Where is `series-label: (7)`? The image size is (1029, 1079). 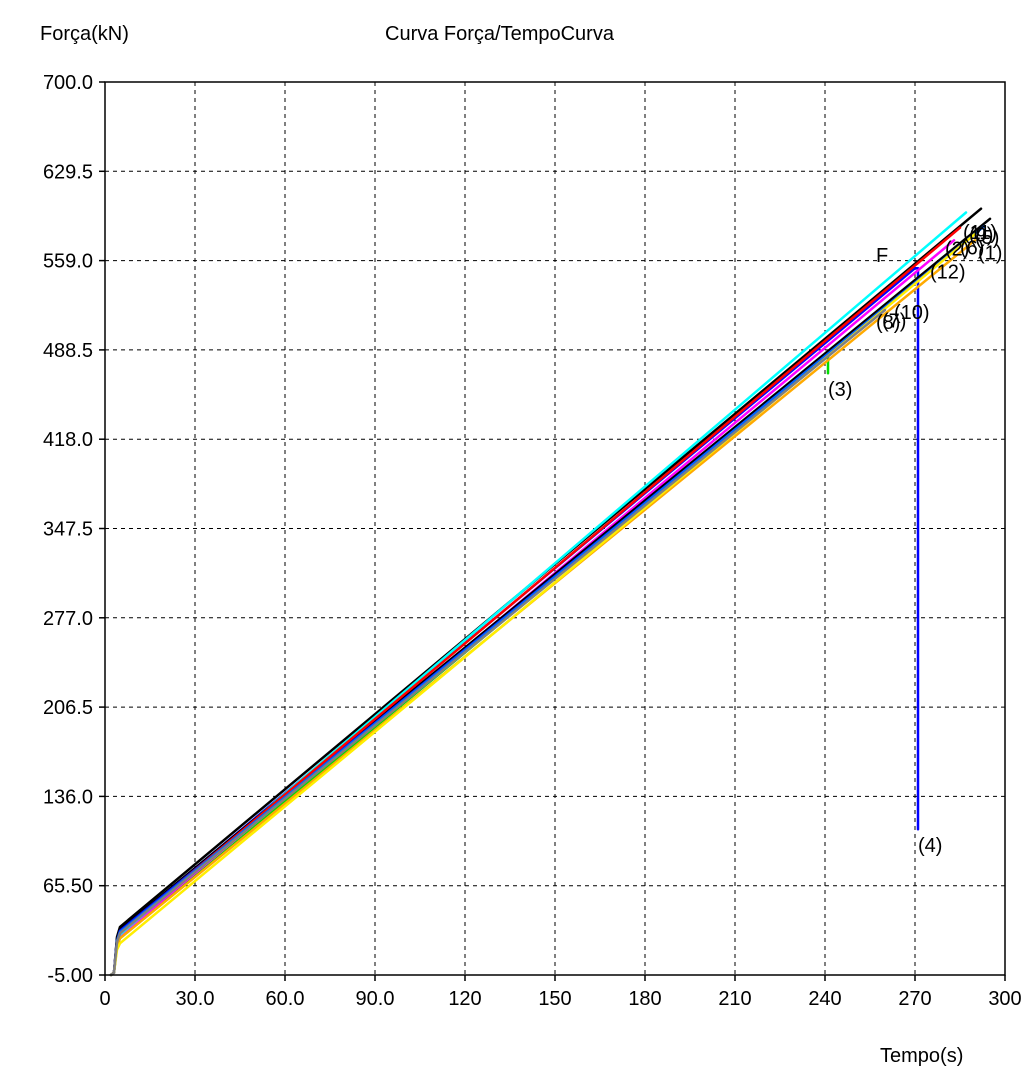 series-label: (7) is located at coordinates (894, 322).